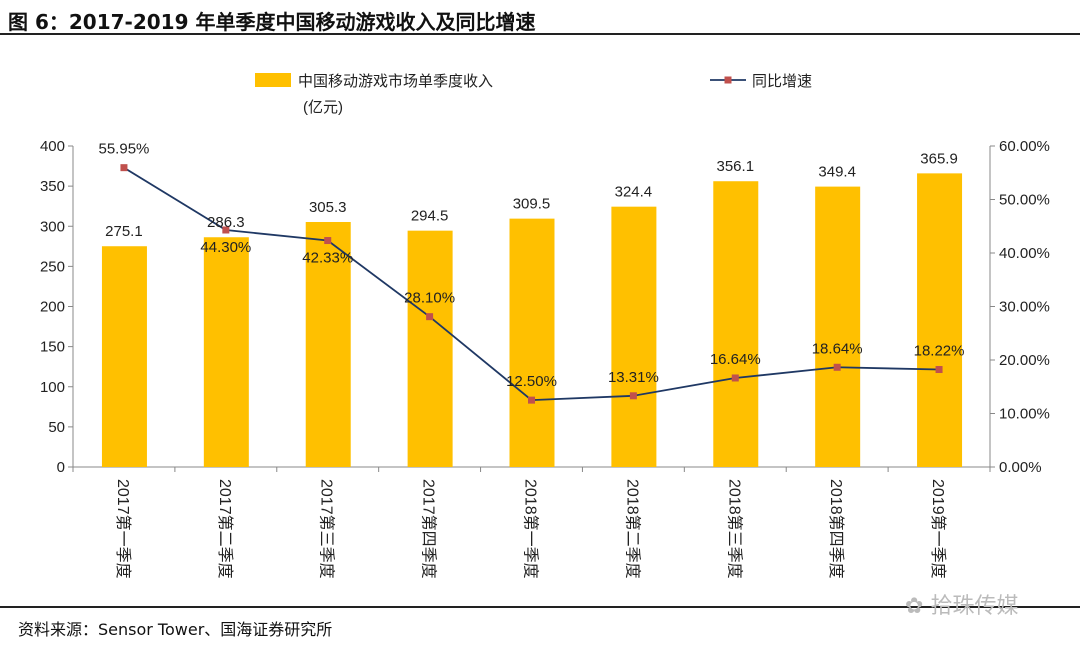 The image size is (1080, 652). Describe the element at coordinates (52, 186) in the screenshot. I see `left-tick-label: 350` at that location.